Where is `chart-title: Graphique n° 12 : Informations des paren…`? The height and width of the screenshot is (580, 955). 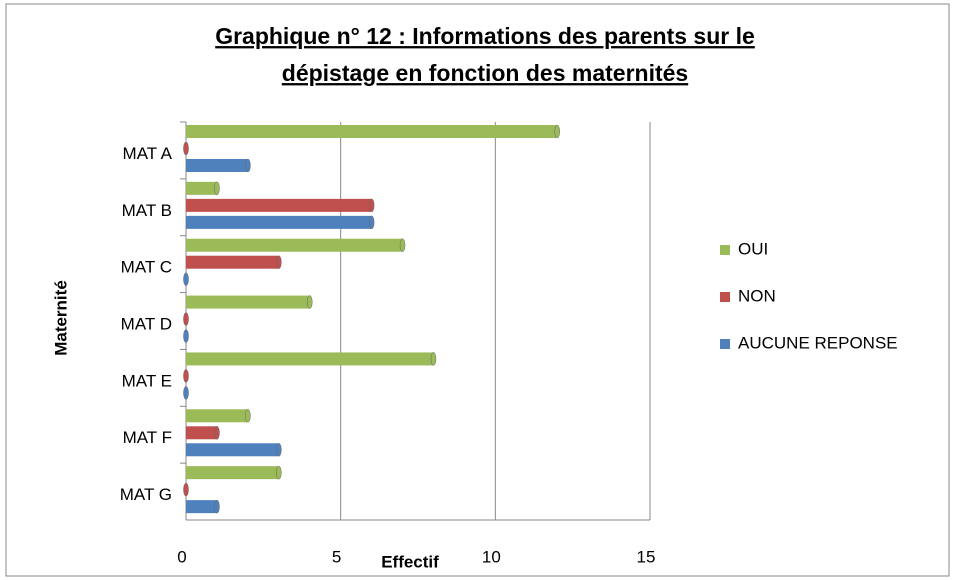
chart-title: Graphique n° 12 : Informations des paren… is located at coordinates (485, 36).